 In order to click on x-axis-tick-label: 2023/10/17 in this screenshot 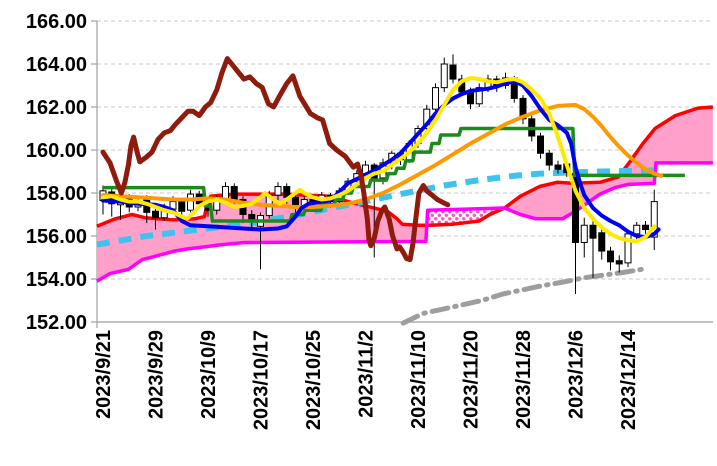, I will do `click(262, 380)`.